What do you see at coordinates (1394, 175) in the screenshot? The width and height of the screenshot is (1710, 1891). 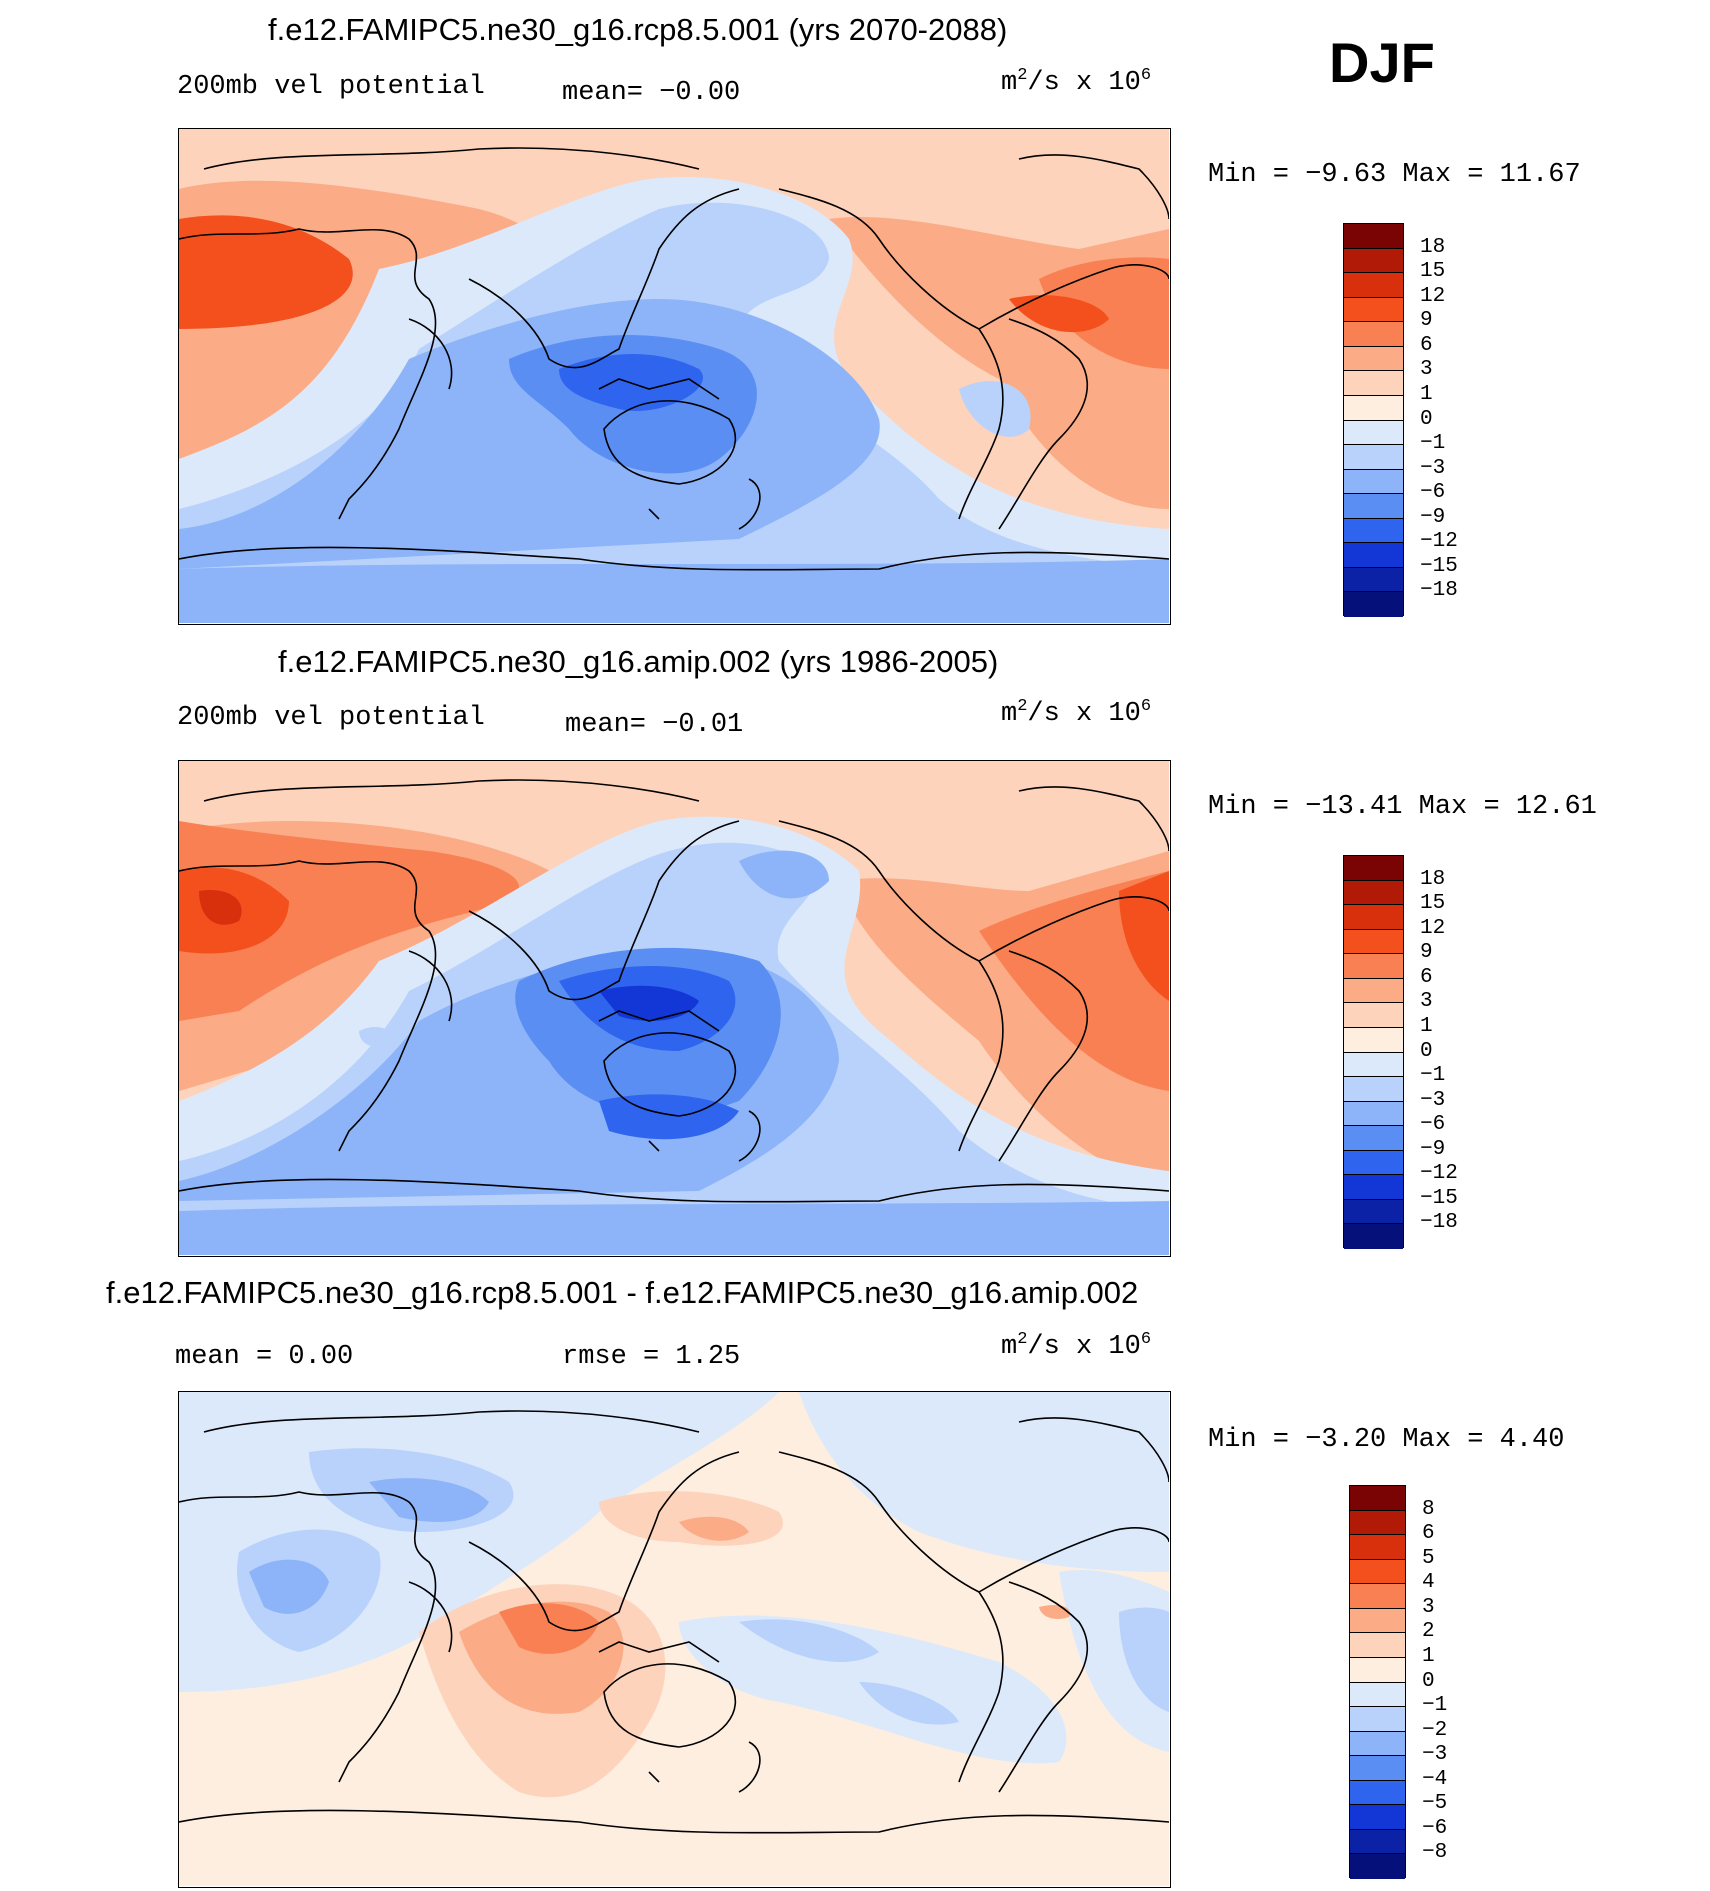 I see `panel-1-min-max: Min = −9.63 Max = 11.67` at bounding box center [1394, 175].